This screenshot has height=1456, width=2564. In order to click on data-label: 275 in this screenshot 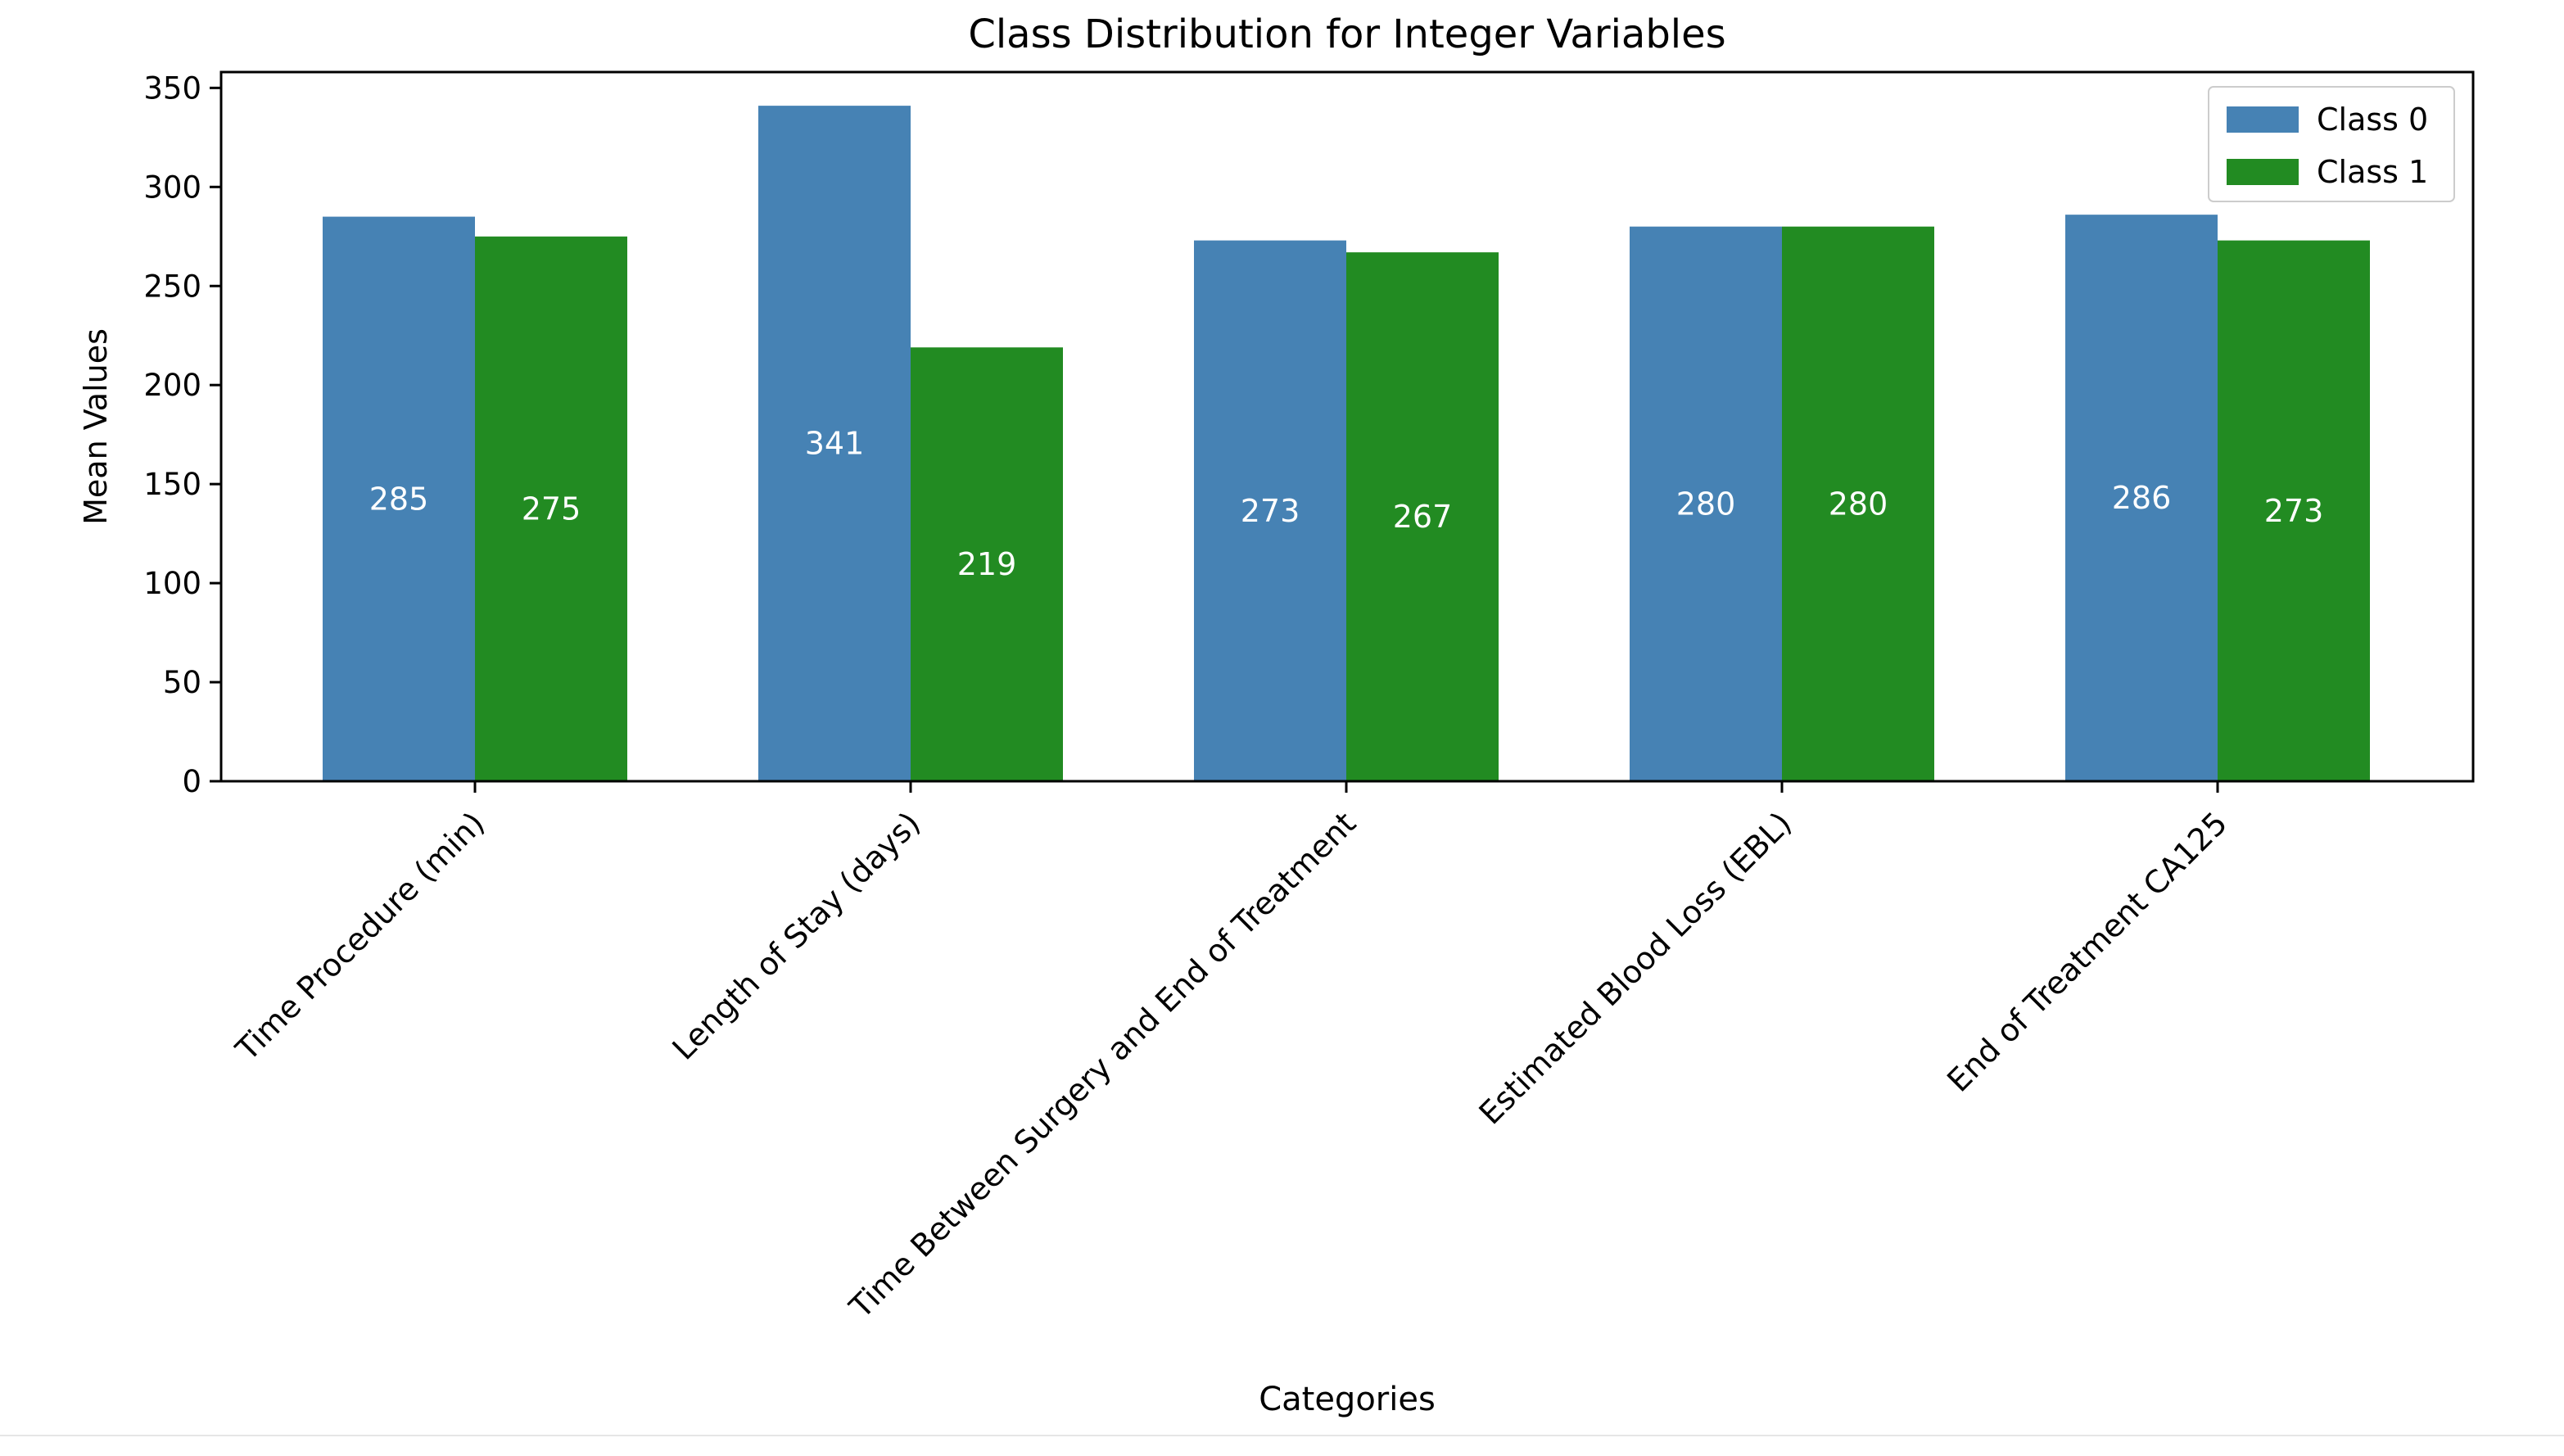, I will do `click(551, 509)`.